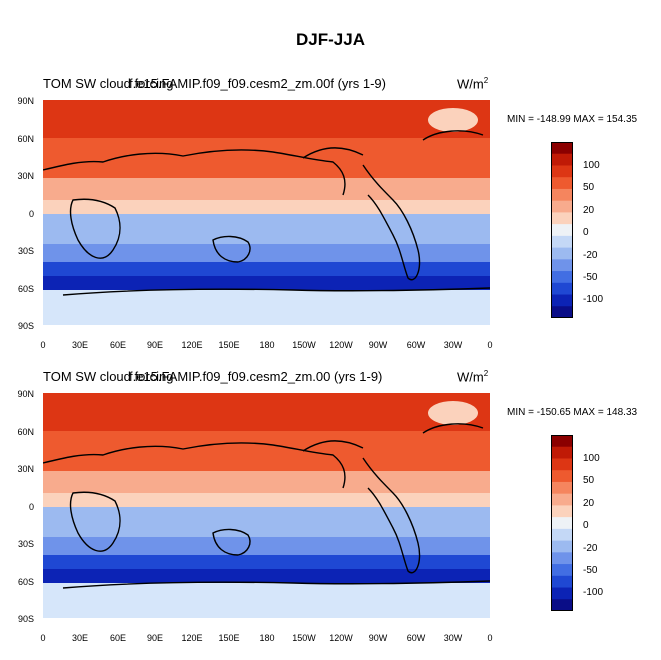 The width and height of the screenshot is (661, 660). Describe the element at coordinates (266, 482) in the screenshot. I see `subtropics-band` at that location.